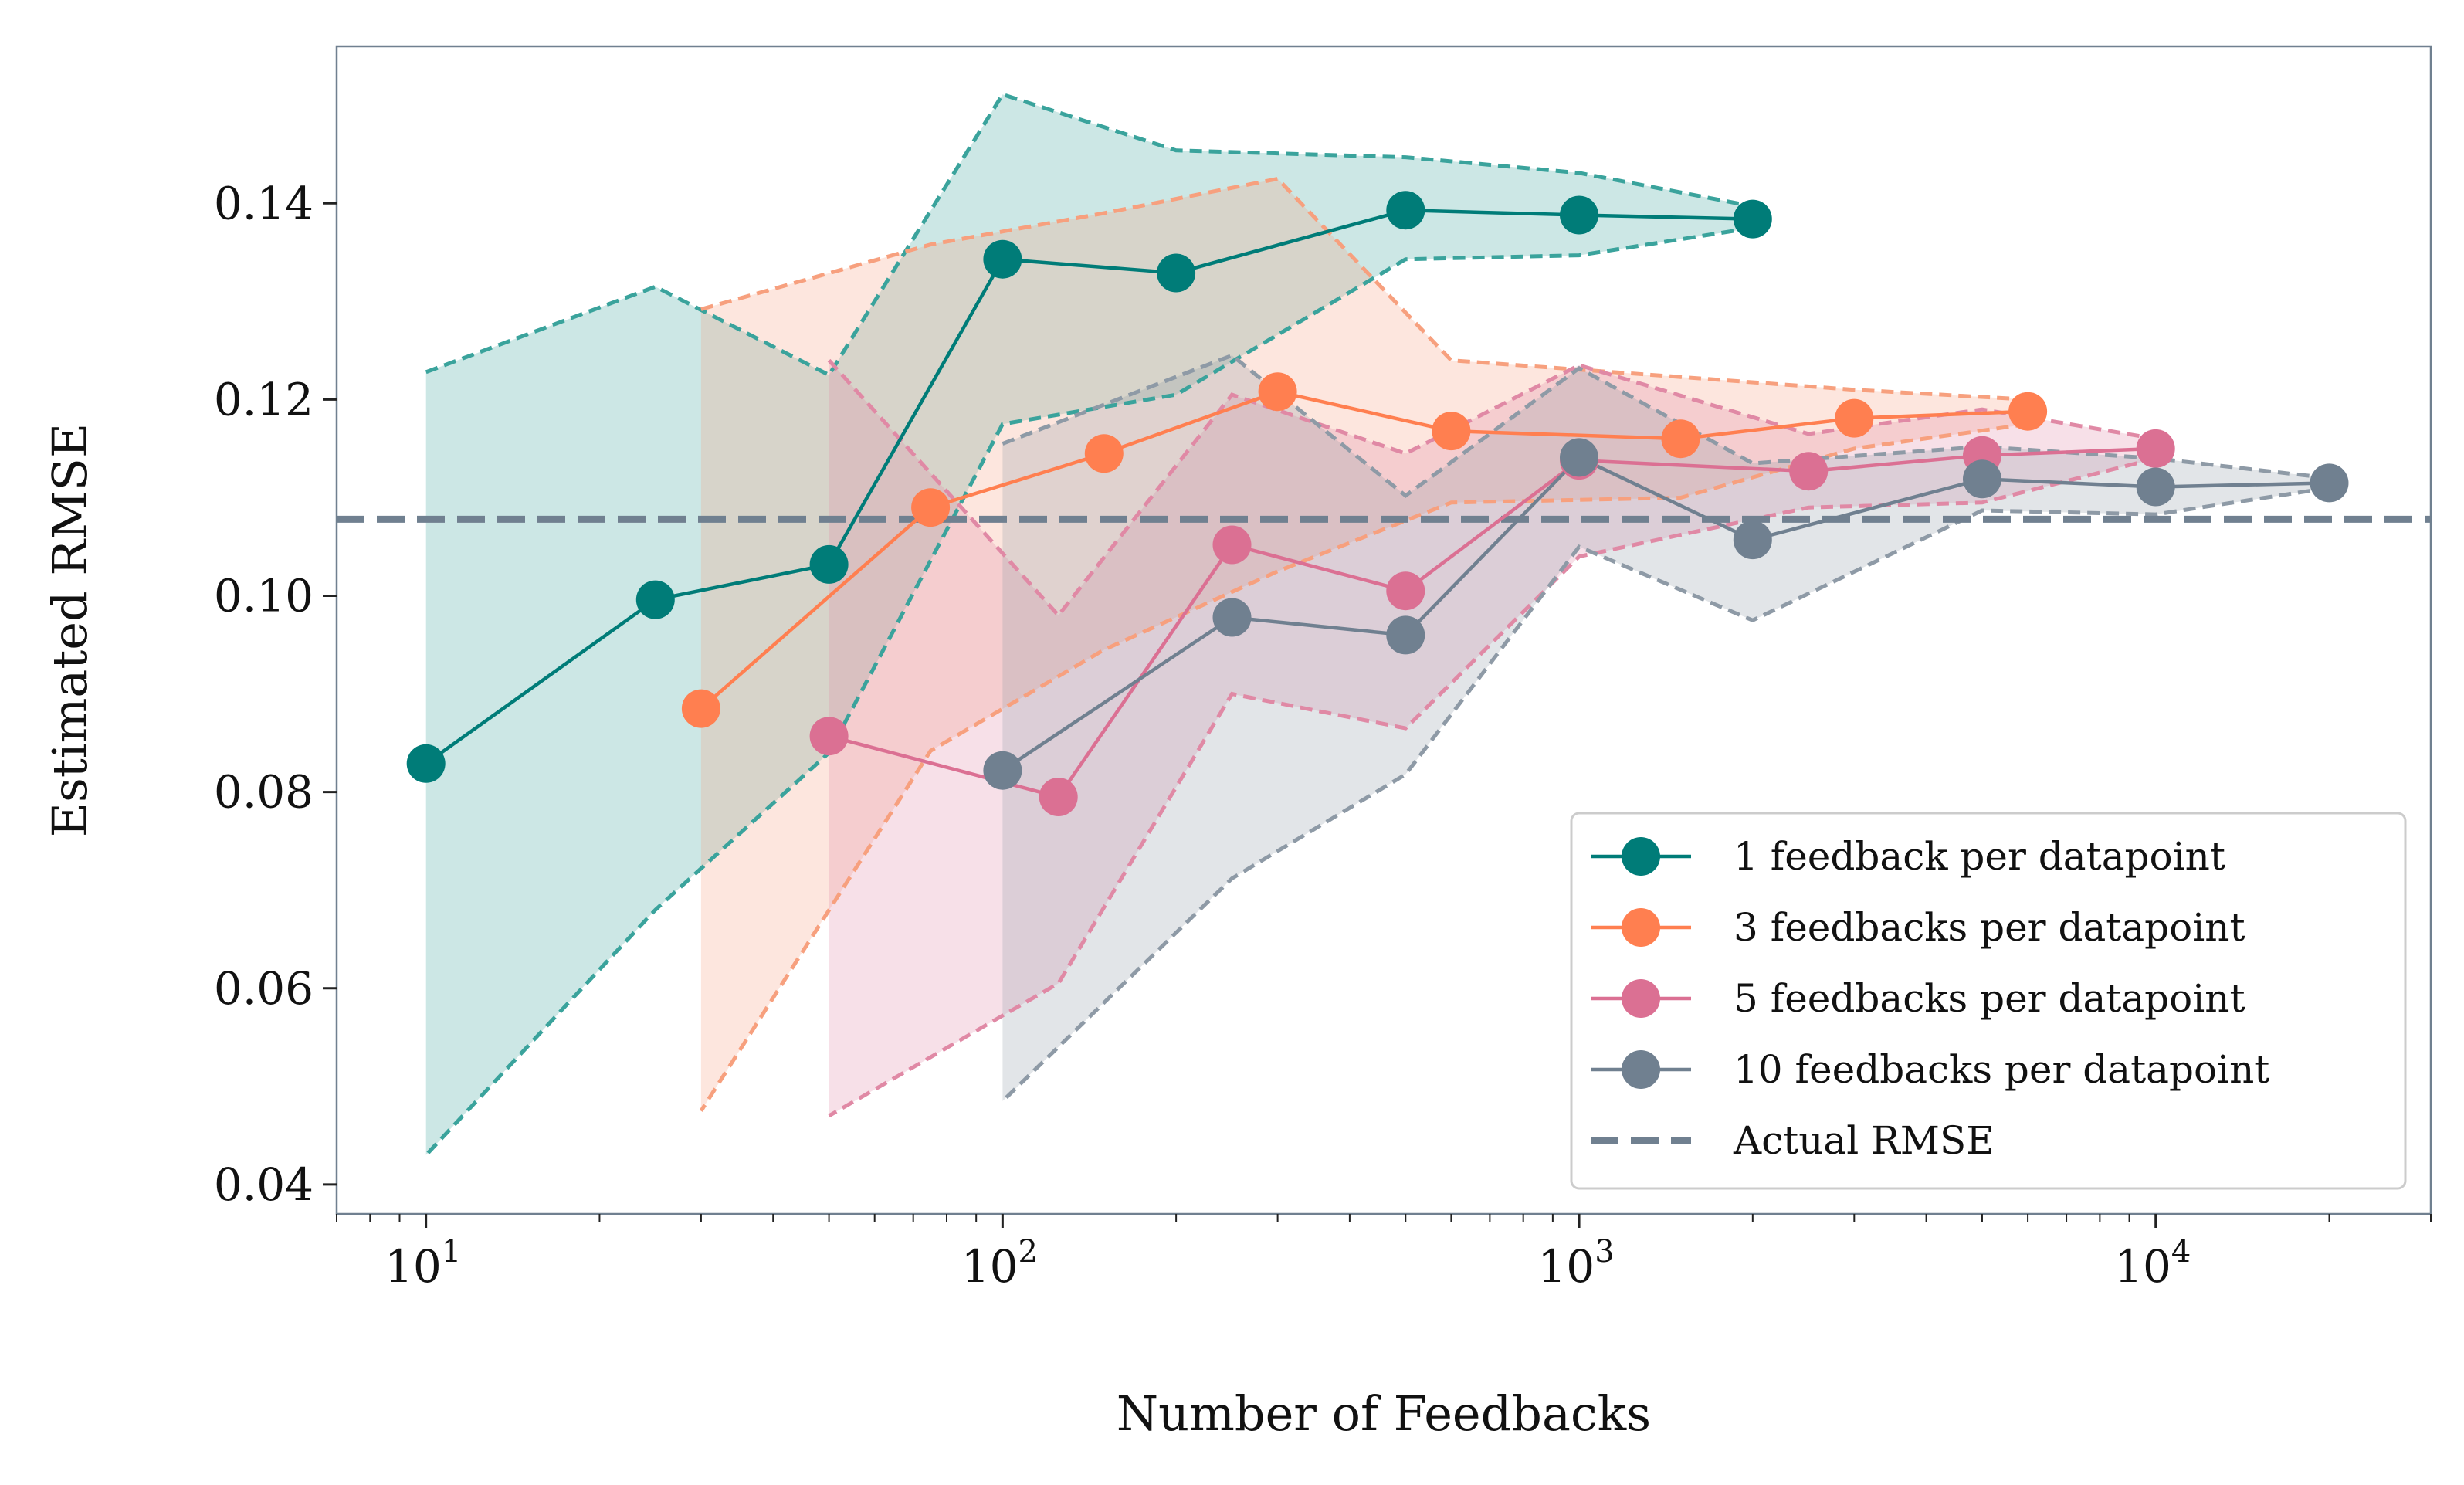 The height and width of the screenshot is (1485, 2464). I want to click on x-tick-label: 10³, so click(1575, 1263).